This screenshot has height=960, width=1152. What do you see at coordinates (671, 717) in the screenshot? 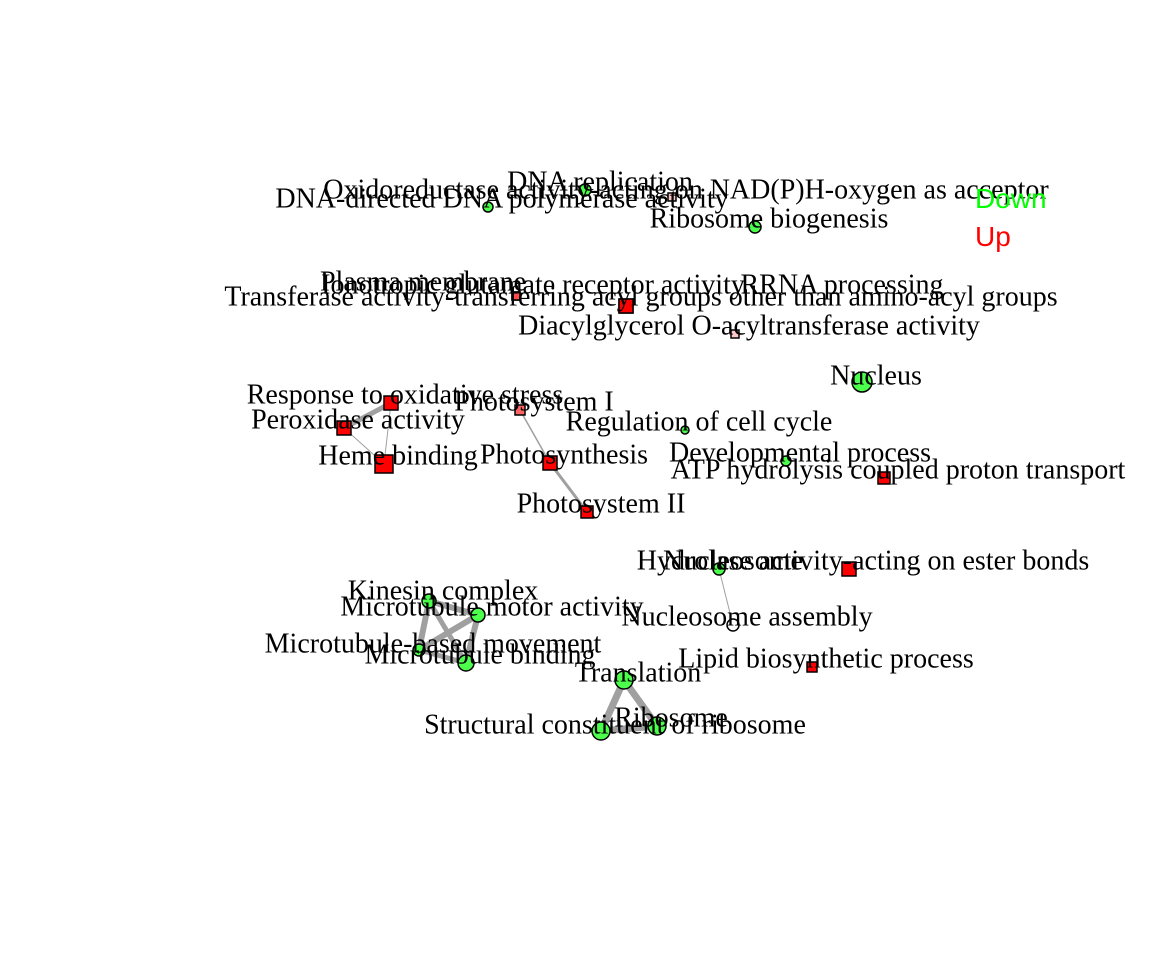
I see `node-label-ribosome: Ribosome` at bounding box center [671, 717].